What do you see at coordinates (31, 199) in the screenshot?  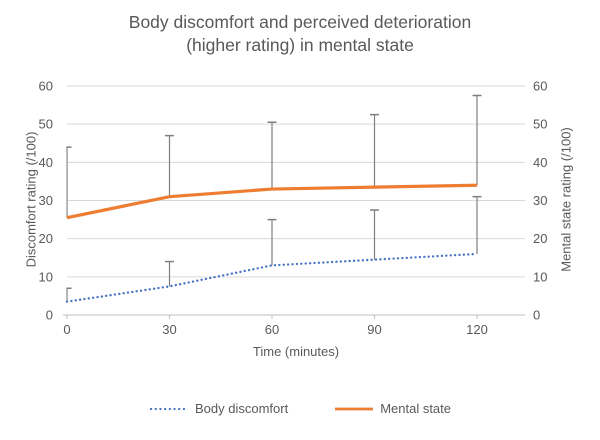 I see `left-axis-title: Discomfort rating (/100)` at bounding box center [31, 199].